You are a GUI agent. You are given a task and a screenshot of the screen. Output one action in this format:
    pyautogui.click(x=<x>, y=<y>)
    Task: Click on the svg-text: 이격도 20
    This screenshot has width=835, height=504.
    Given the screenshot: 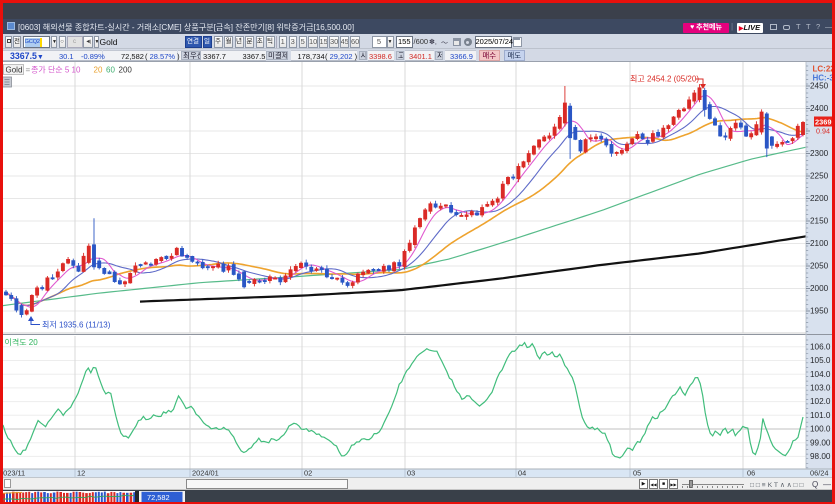 What is the action you would take?
    pyautogui.click(x=22, y=342)
    